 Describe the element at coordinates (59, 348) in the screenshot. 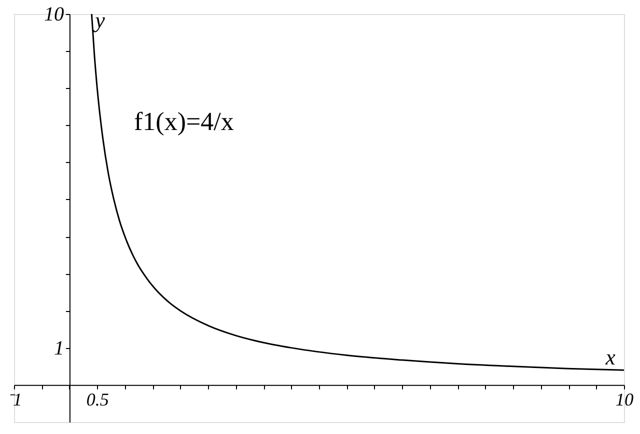

I see `y-tick-label: 1` at that location.